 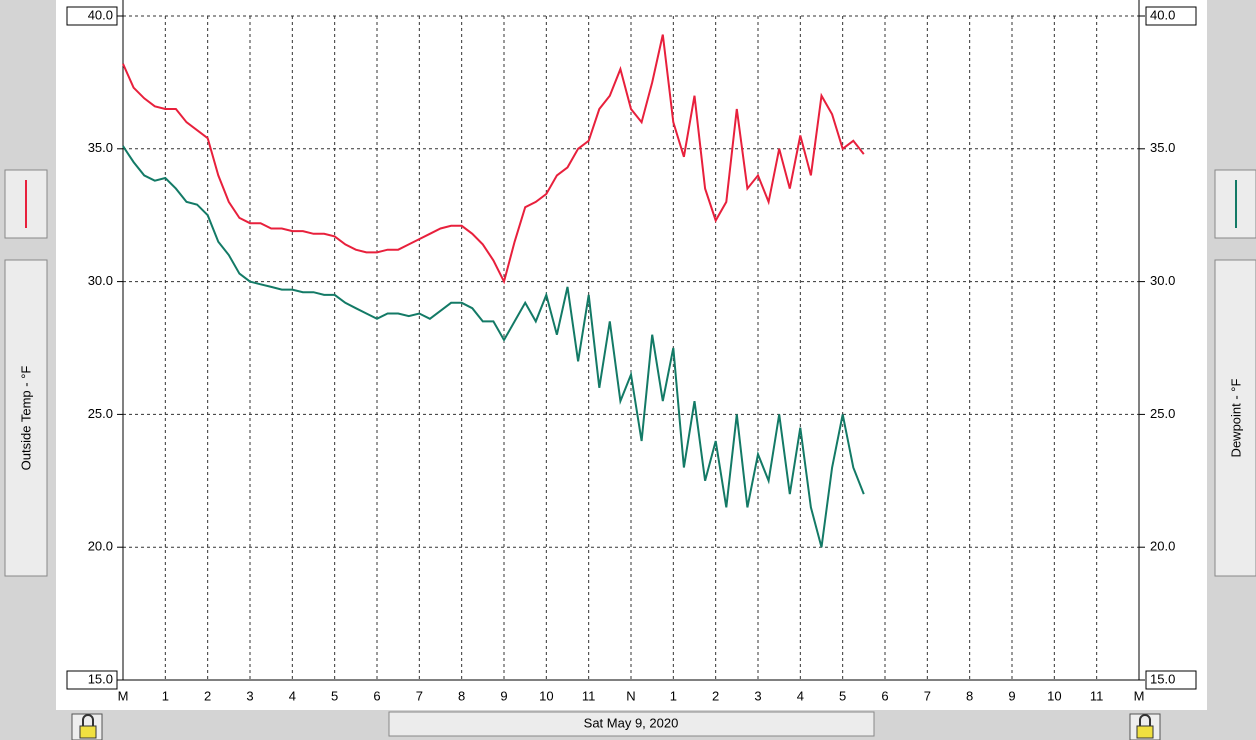 I want to click on y2-tick-label: 40.0, so click(x=1162, y=14).